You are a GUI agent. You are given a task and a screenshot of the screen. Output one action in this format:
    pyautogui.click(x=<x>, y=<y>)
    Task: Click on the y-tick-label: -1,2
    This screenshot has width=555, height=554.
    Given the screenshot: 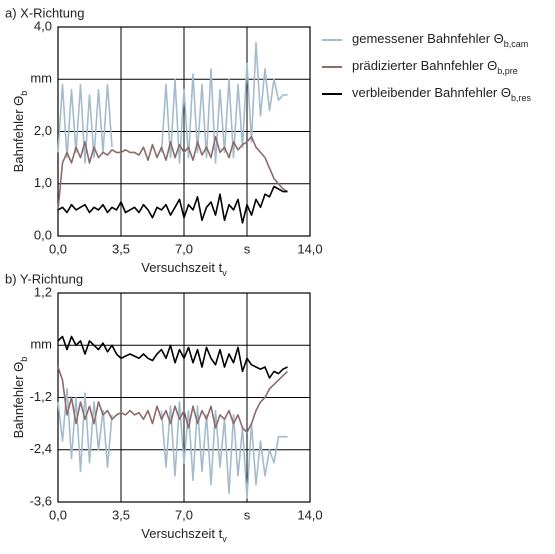 What is the action you would take?
    pyautogui.click(x=41, y=396)
    